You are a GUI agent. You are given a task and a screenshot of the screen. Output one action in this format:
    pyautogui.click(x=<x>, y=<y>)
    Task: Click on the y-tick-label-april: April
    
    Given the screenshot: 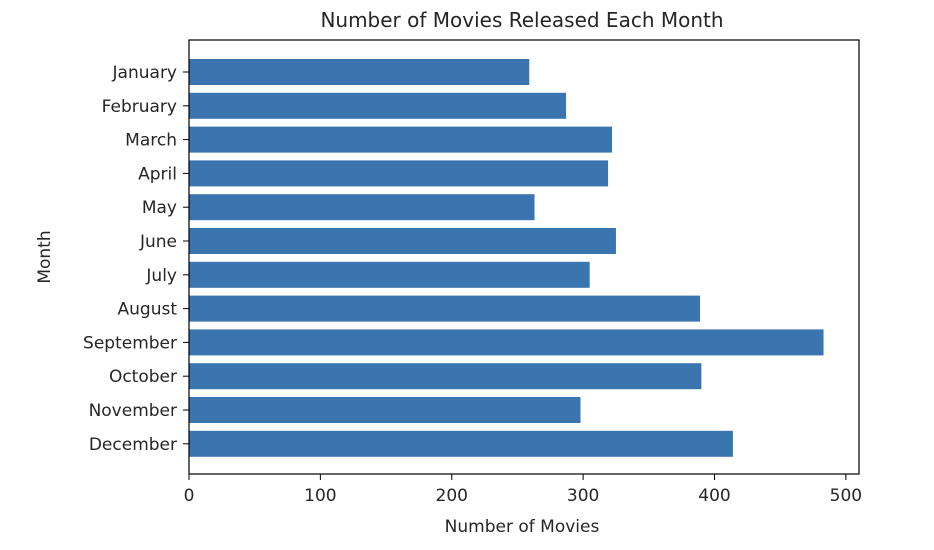 What is the action you would take?
    pyautogui.click(x=157, y=174)
    